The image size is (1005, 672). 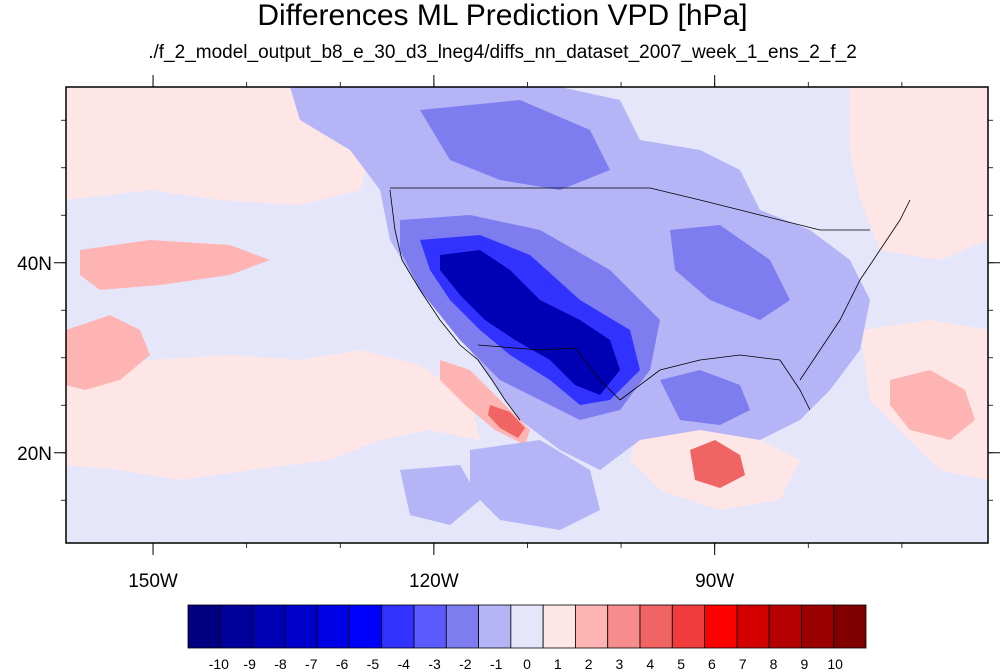 I want to click on colorbar: -10 -9 -8 -7 -6 -5 -4 -3 -2 -1 0 1 2 3 4 5 6 7 8 9 10, so click(x=527, y=638).